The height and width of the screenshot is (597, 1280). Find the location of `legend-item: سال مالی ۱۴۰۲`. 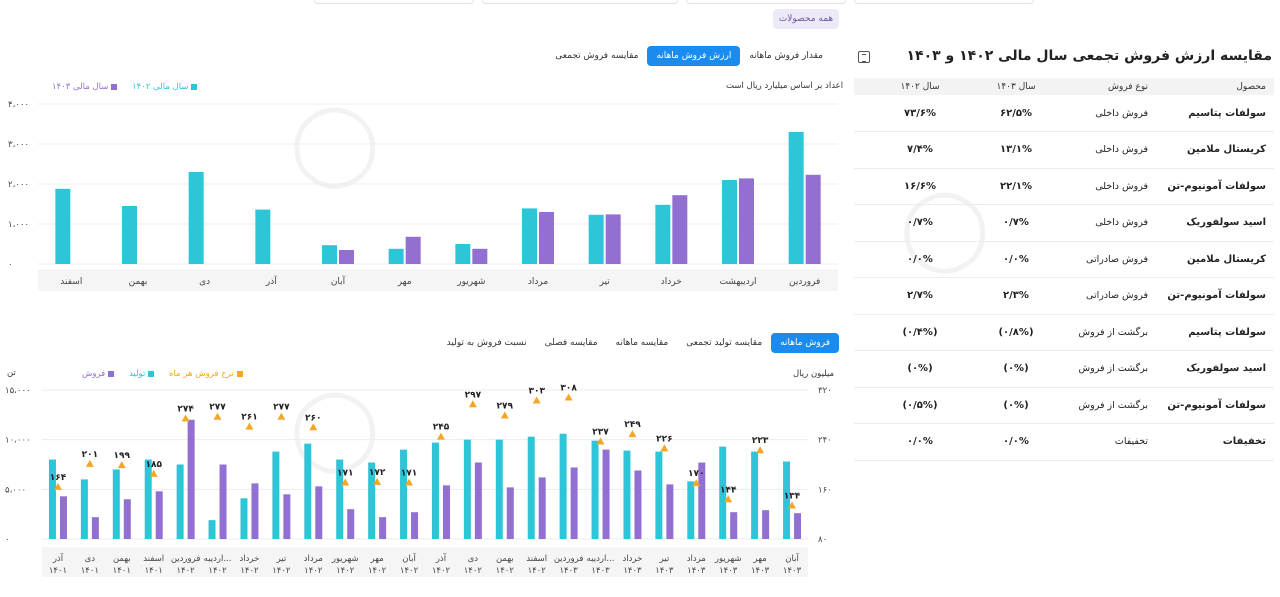

legend-item: سال مالی ۱۴۰۲ is located at coordinates (165, 87).